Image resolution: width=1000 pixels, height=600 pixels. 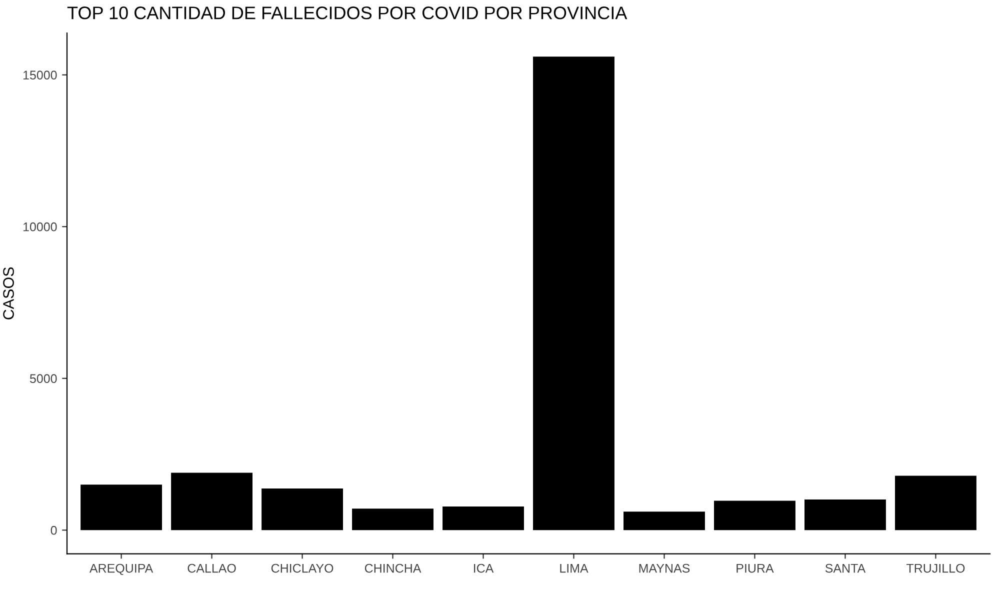 I want to click on chart-title: TOP 10 CANTIDAD DE FALLECIDOS POR COVID POR PROVINCIA, so click(x=347, y=13).